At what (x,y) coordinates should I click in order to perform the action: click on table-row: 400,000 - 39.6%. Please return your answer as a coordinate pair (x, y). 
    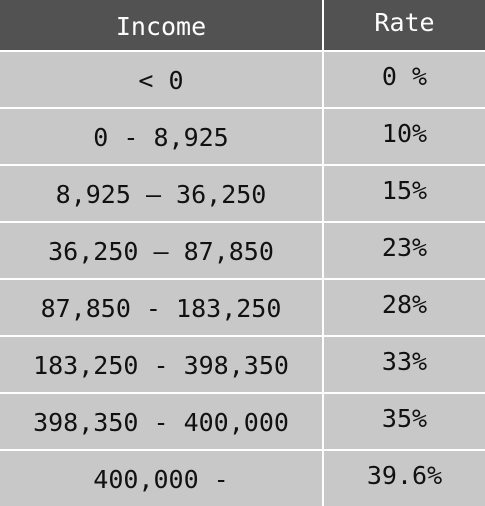
    Looking at the image, I should click on (242, 478).